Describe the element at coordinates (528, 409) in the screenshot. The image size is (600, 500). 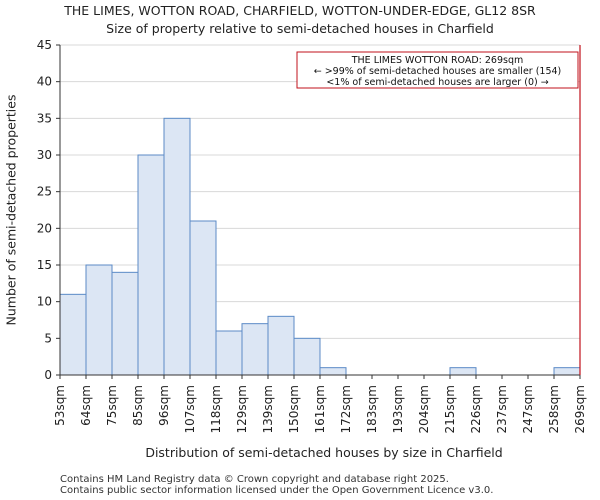
I see `x-tick-label: 247sqm` at that location.